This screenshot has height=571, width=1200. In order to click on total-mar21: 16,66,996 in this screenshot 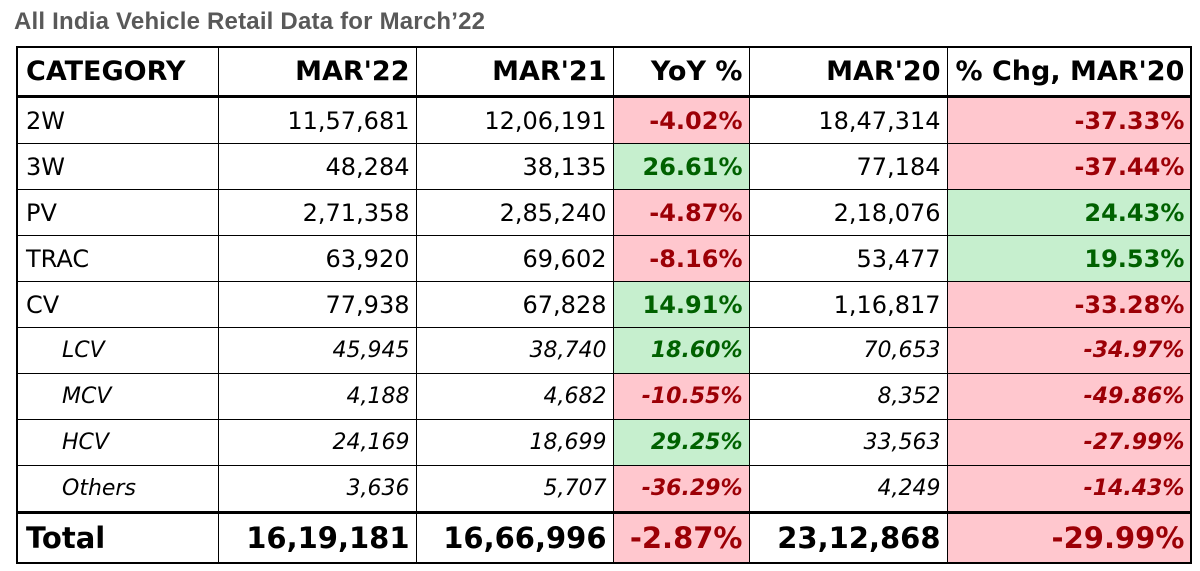, I will do `click(514, 537)`.